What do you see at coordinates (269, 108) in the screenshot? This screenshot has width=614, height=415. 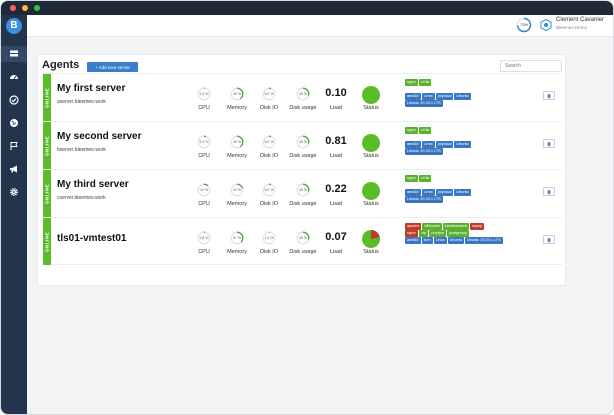 I see `disk-io-label: Disk IO` at bounding box center [269, 108].